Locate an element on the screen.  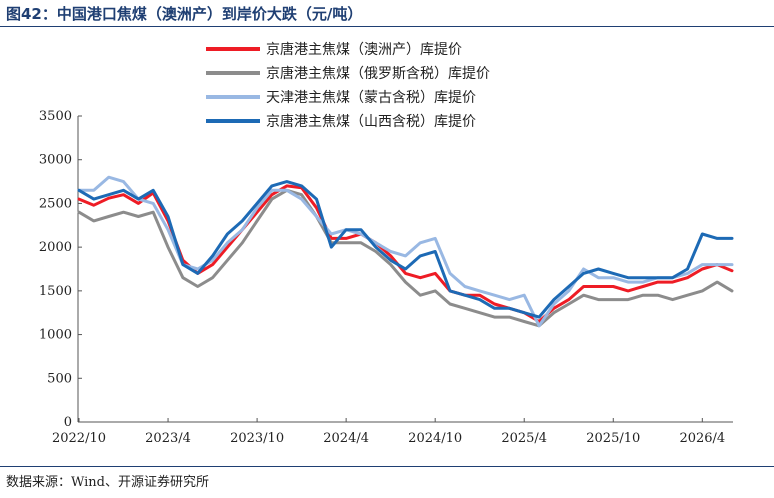
y-tick-label: 500 is located at coordinates (59, 378).